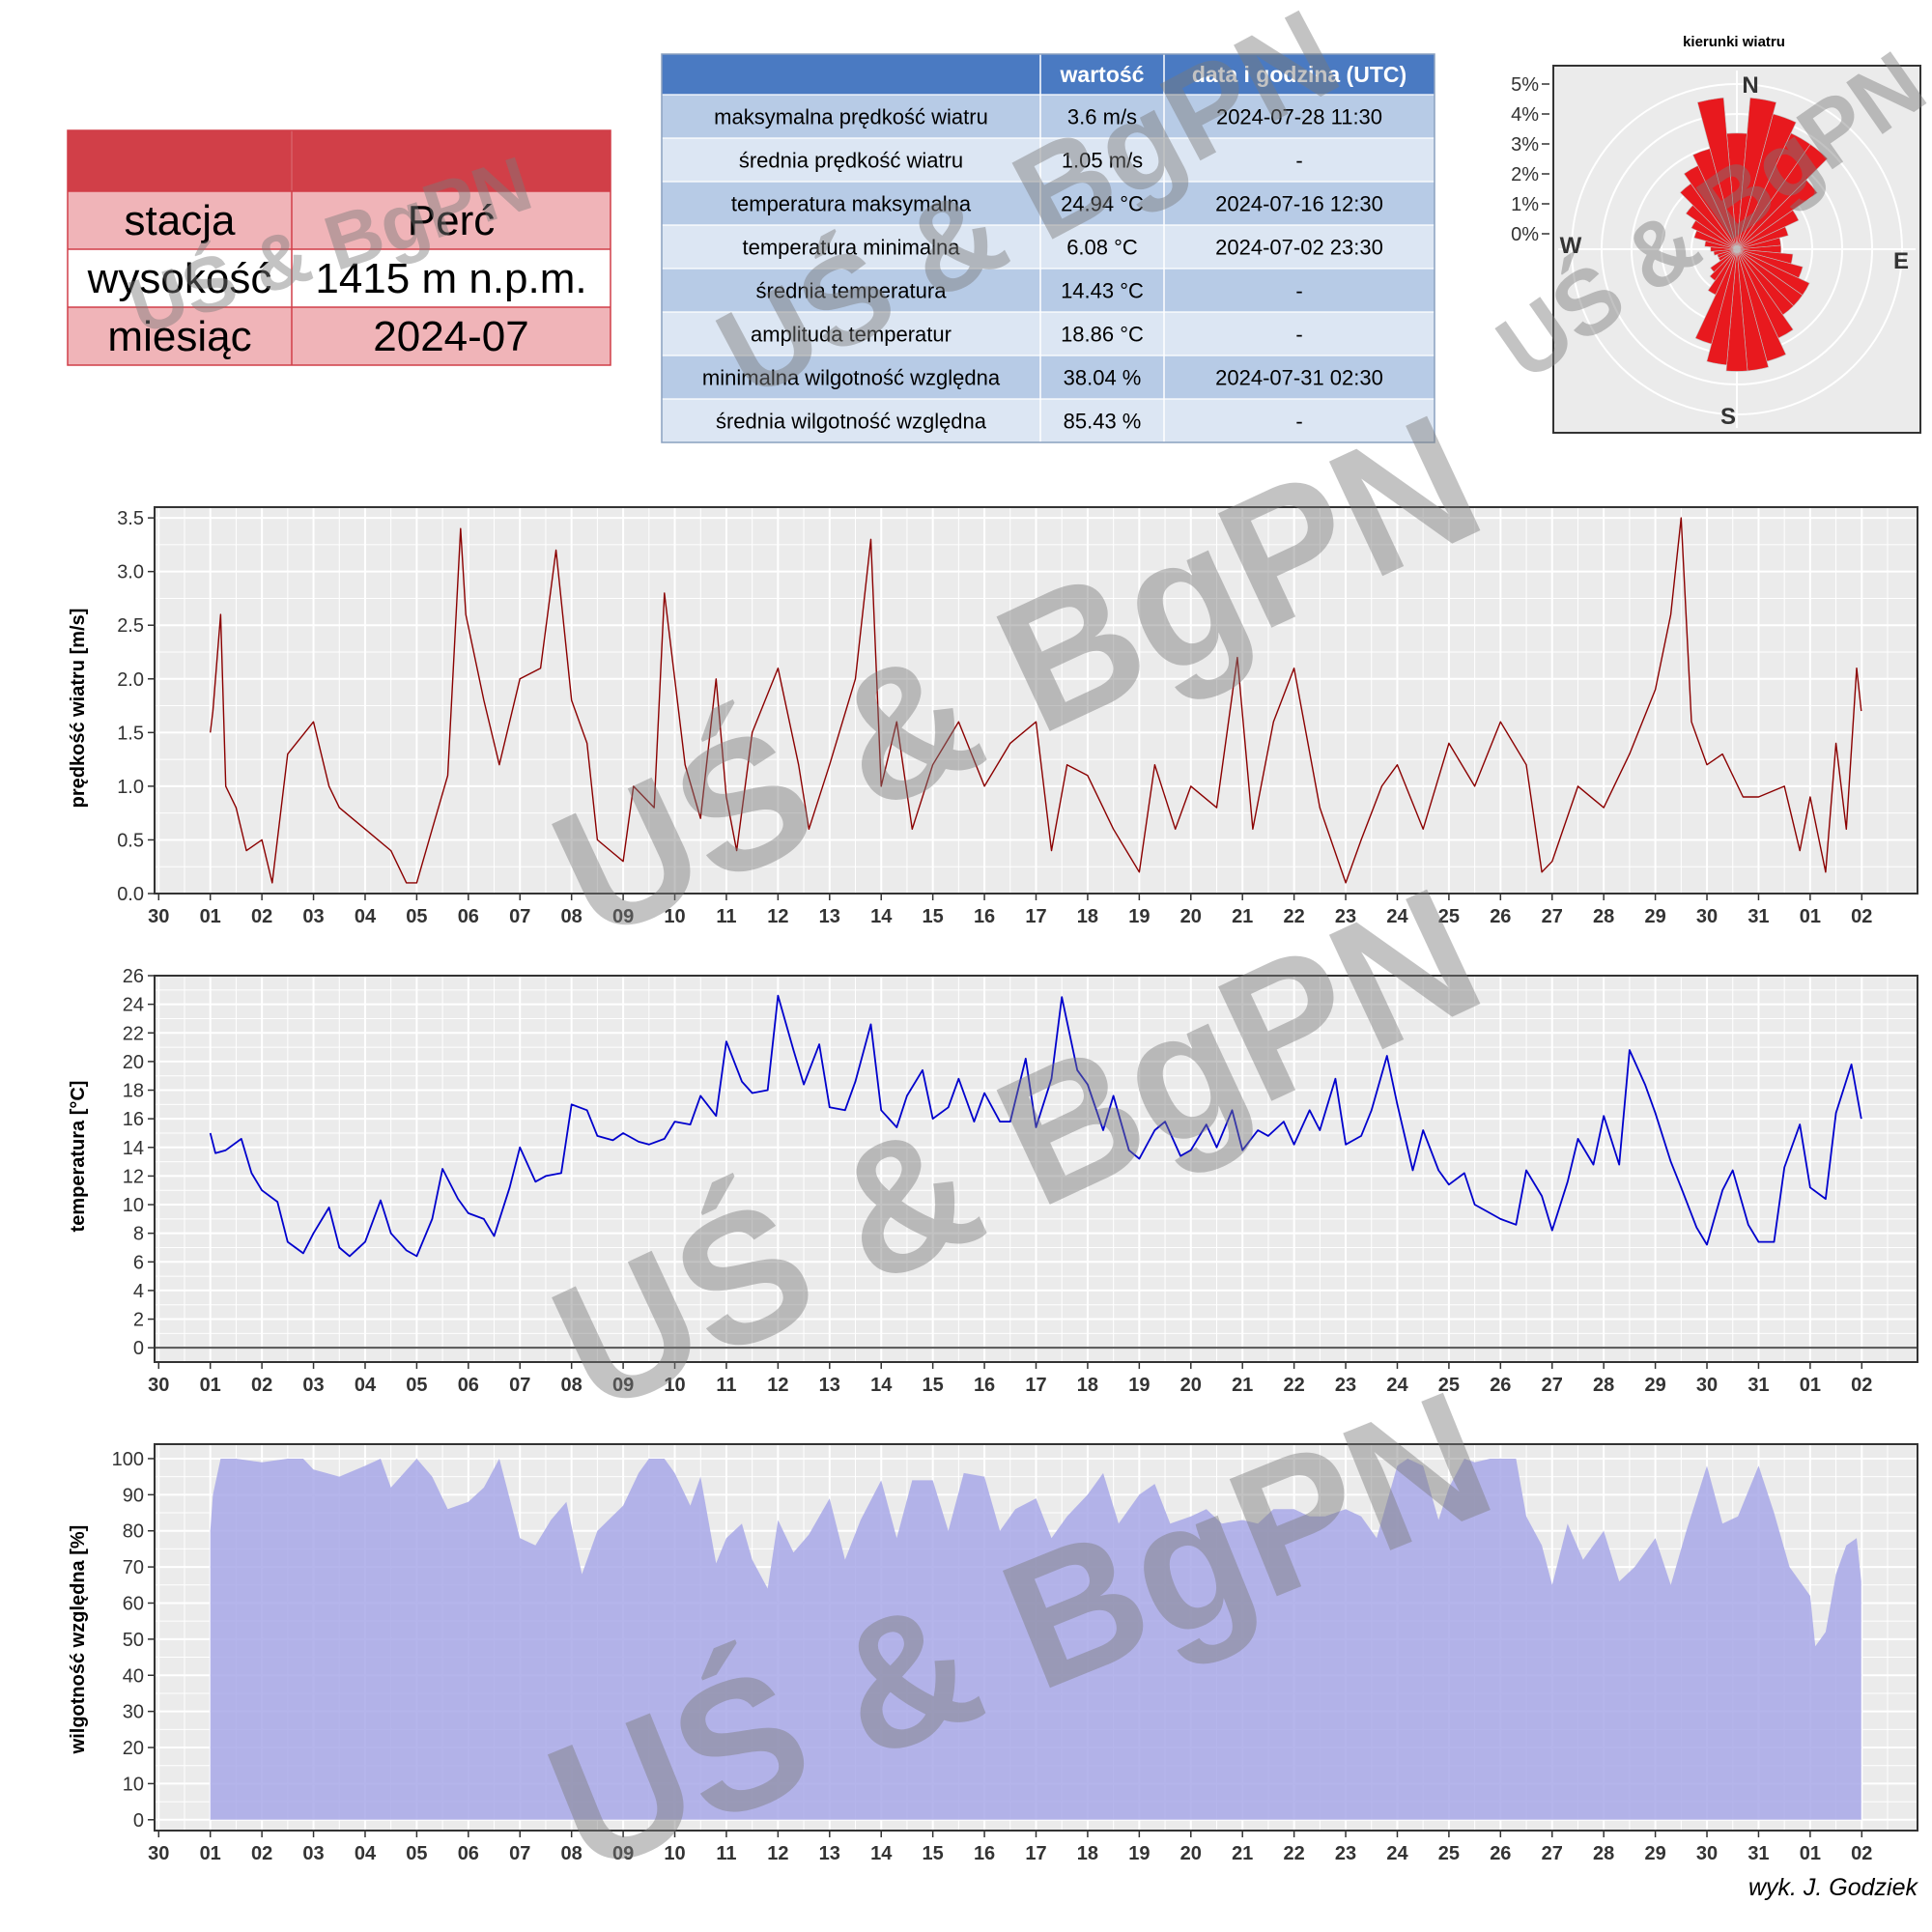 The image size is (1932, 1932). Describe the element at coordinates (1299, 117) in the screenshot. I see `stats-row-time: 2024-07-28 11:30` at that location.